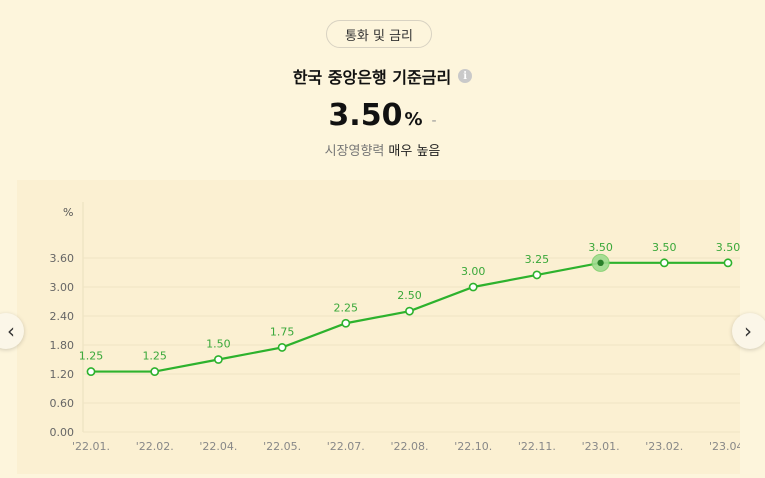  What do you see at coordinates (346, 307) in the screenshot?
I see `data-label: 2.25` at bounding box center [346, 307].